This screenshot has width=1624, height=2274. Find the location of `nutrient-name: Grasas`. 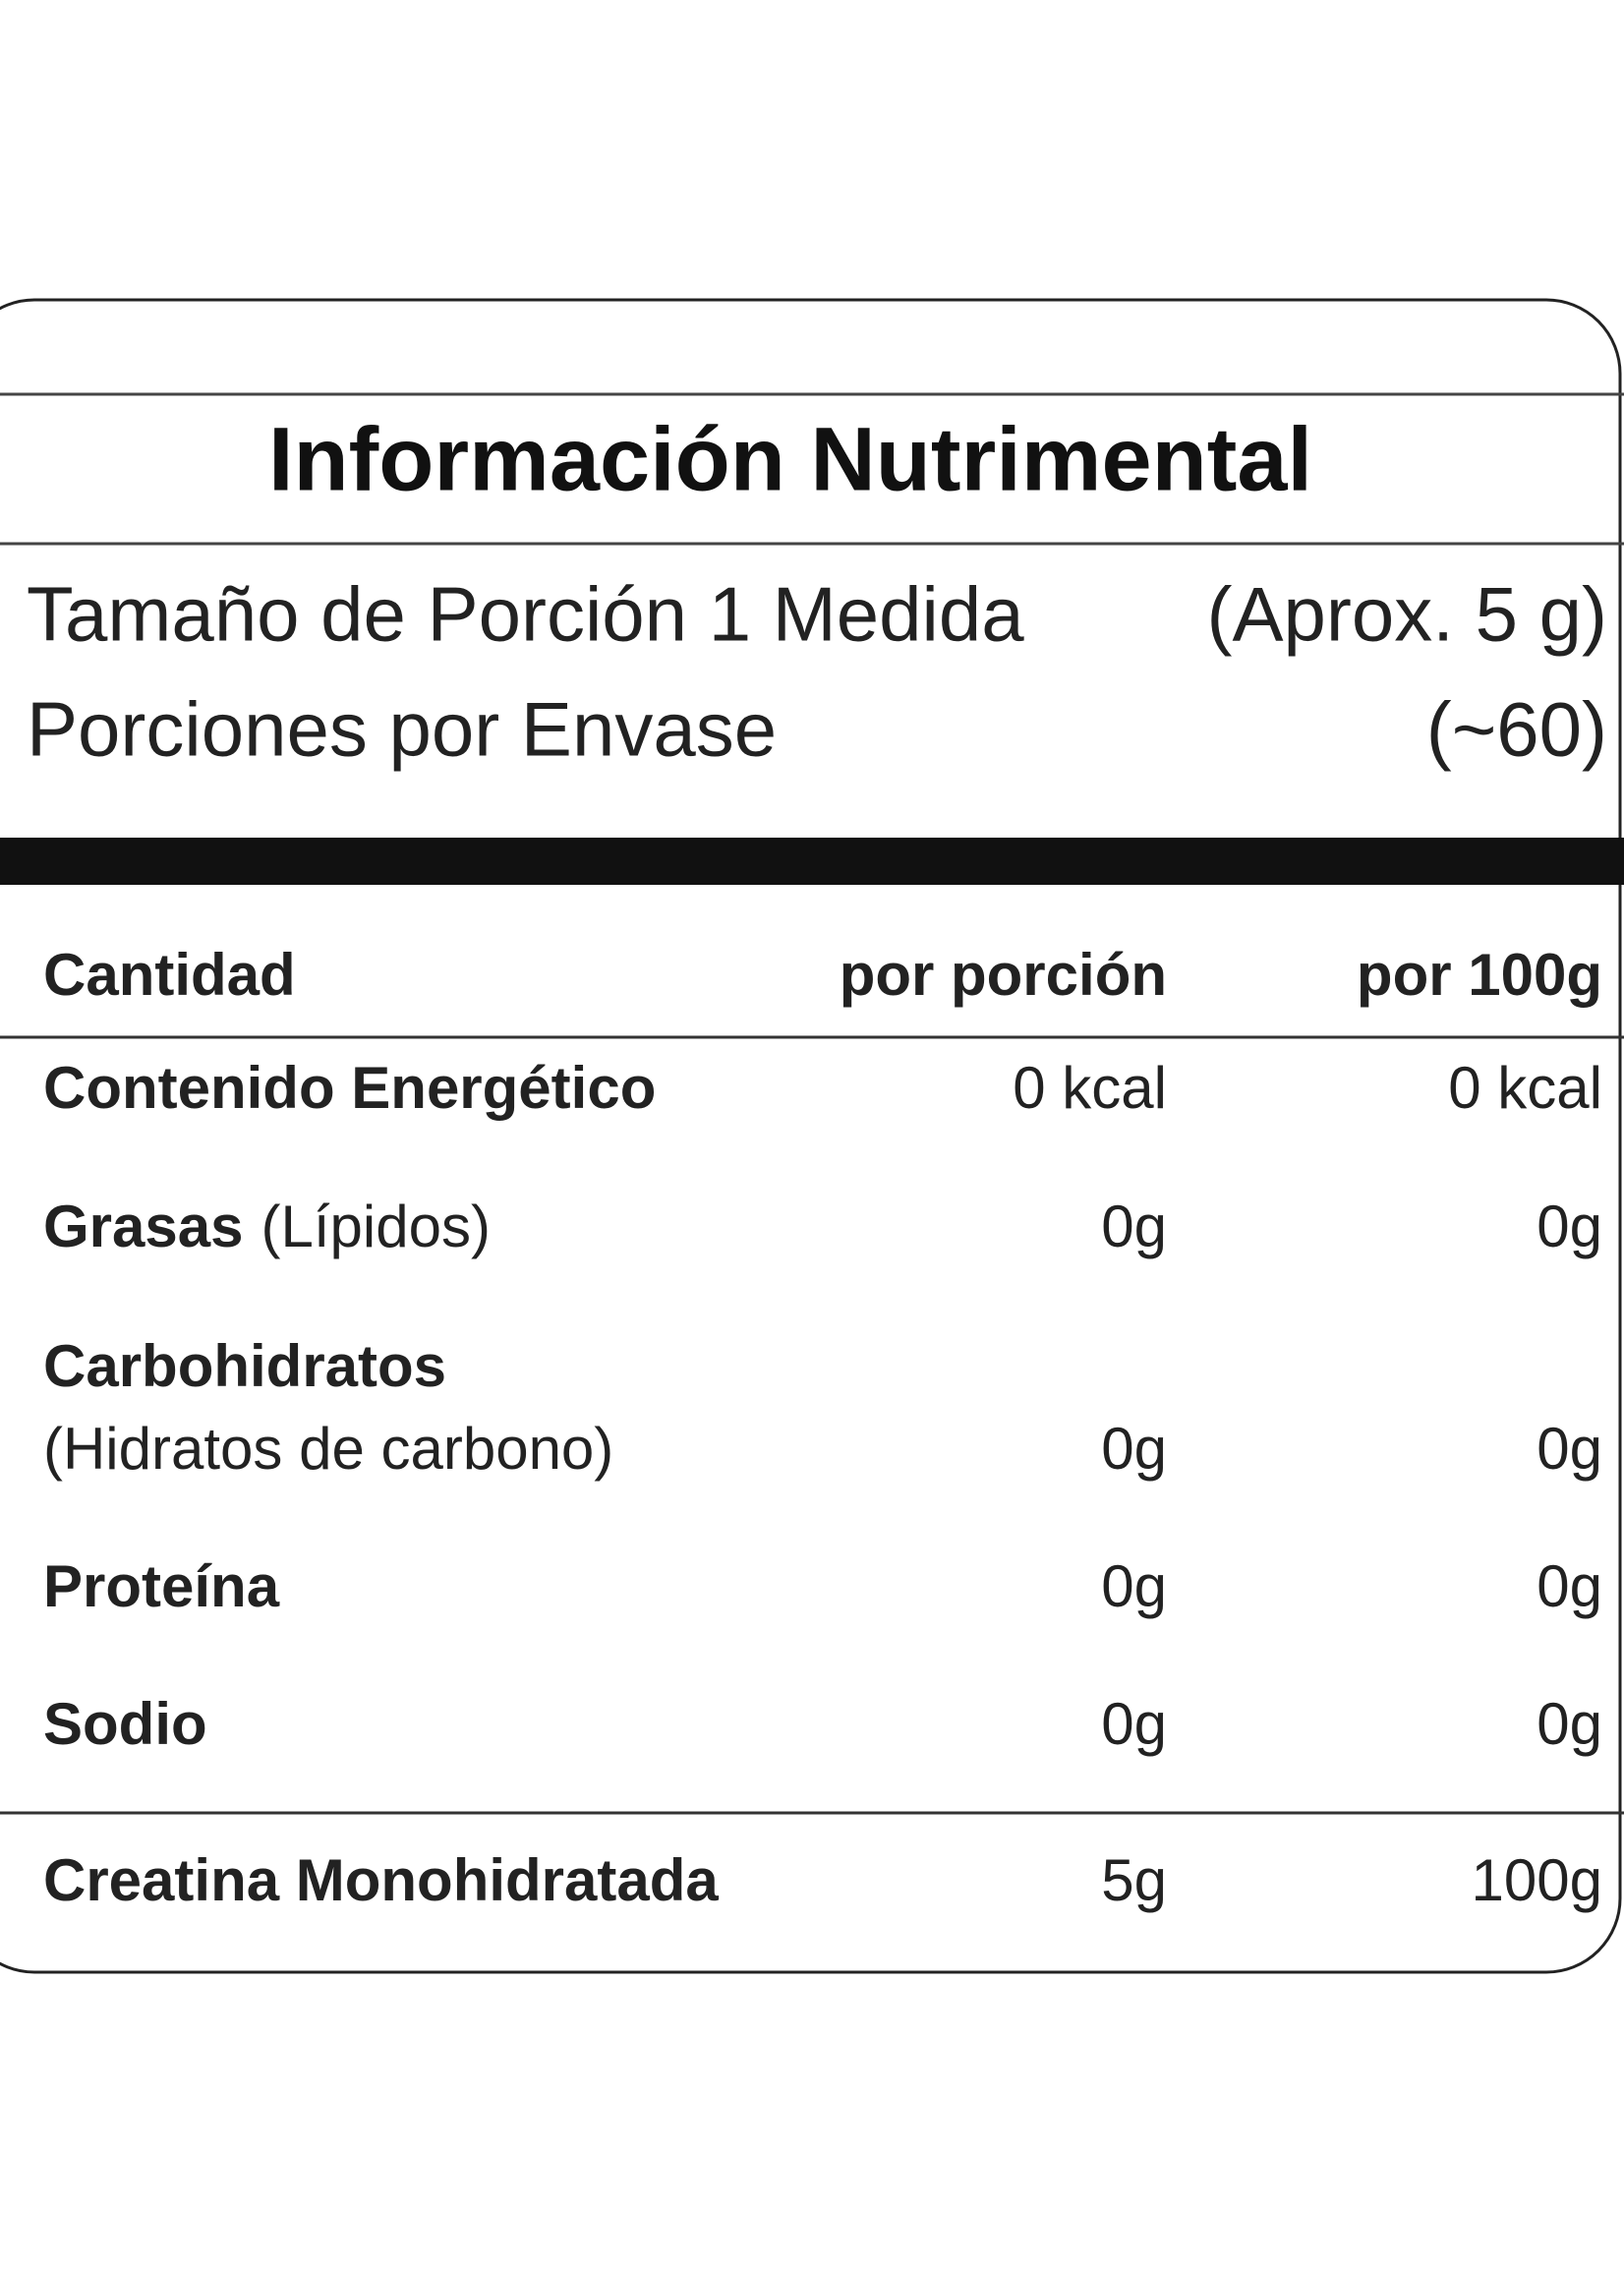

nutrient-name: Grasas is located at coordinates (143, 1226).